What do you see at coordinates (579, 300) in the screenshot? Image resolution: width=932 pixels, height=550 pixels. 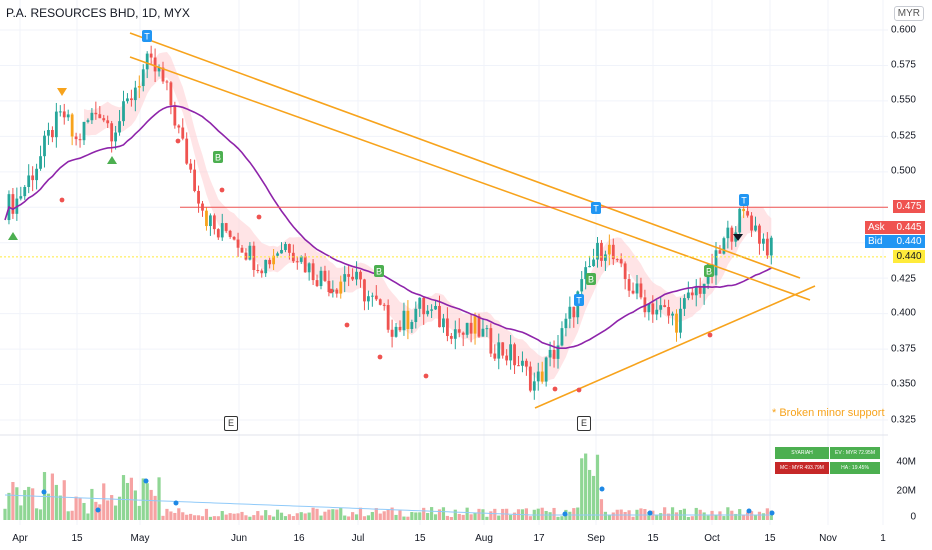 I see `t-signal-icon` at bounding box center [579, 300].